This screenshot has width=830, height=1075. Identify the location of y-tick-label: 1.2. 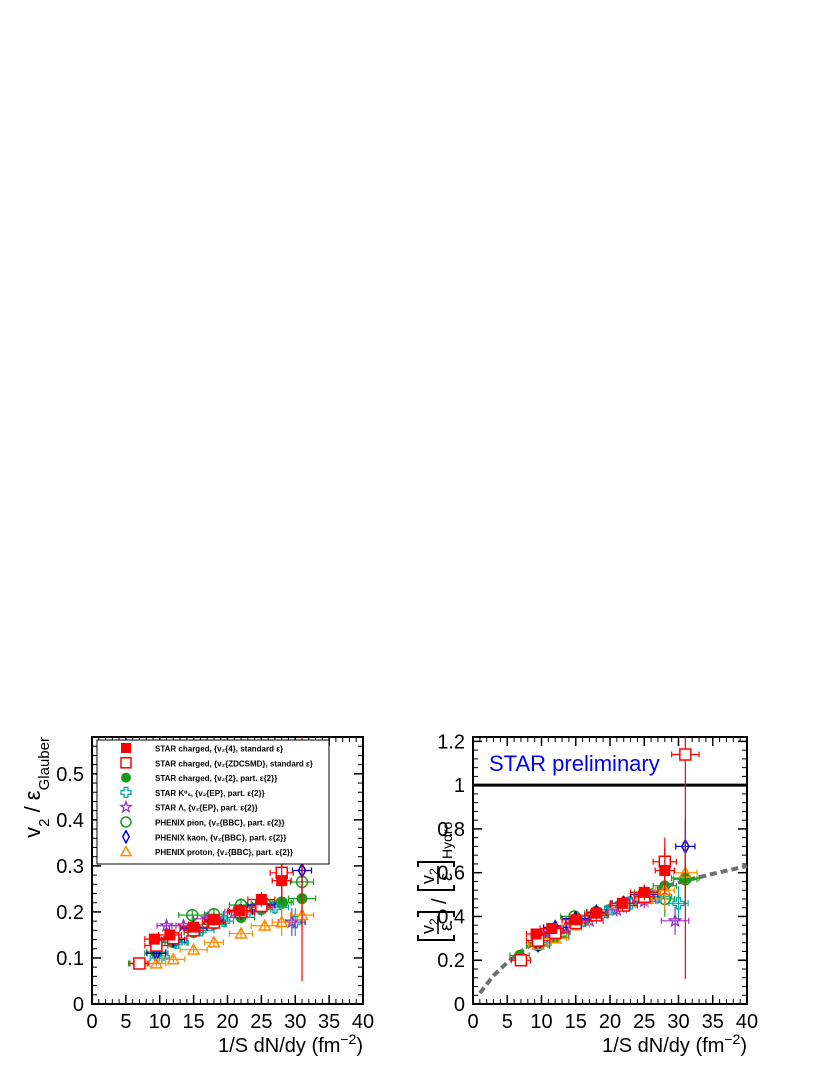
(451, 742).